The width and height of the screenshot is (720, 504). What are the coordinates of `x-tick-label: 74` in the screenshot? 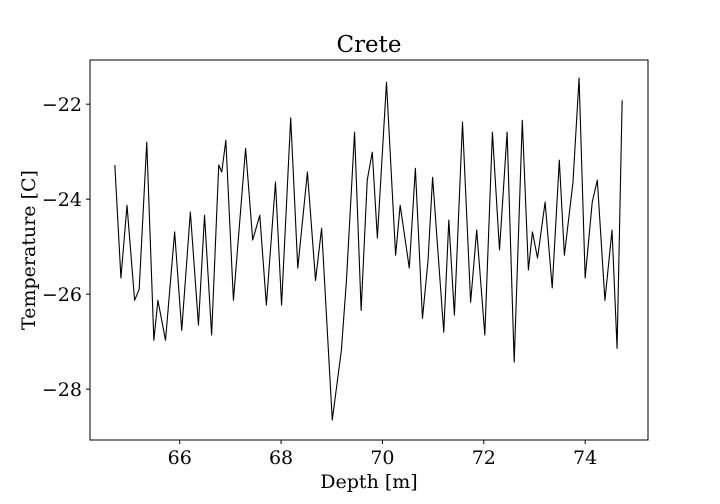 It's located at (585, 458).